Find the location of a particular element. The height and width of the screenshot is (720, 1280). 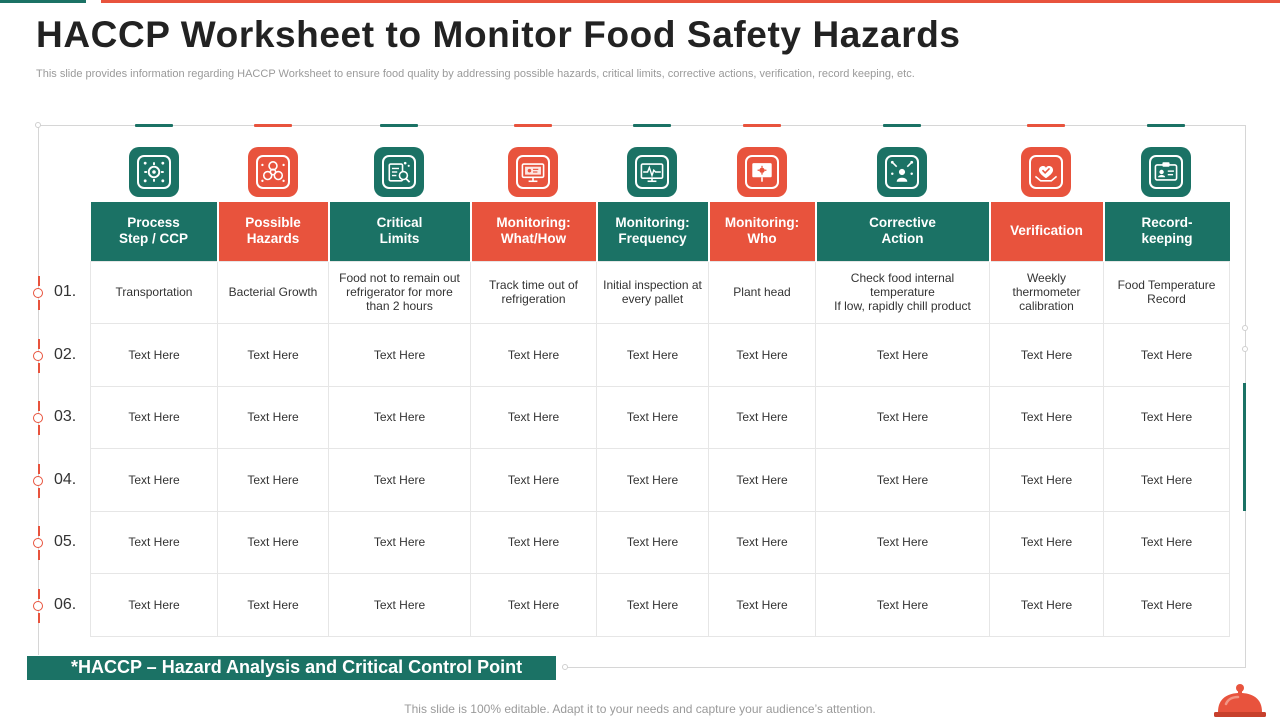

table-cell: Initial inspection at every pallet is located at coordinates (652, 292).